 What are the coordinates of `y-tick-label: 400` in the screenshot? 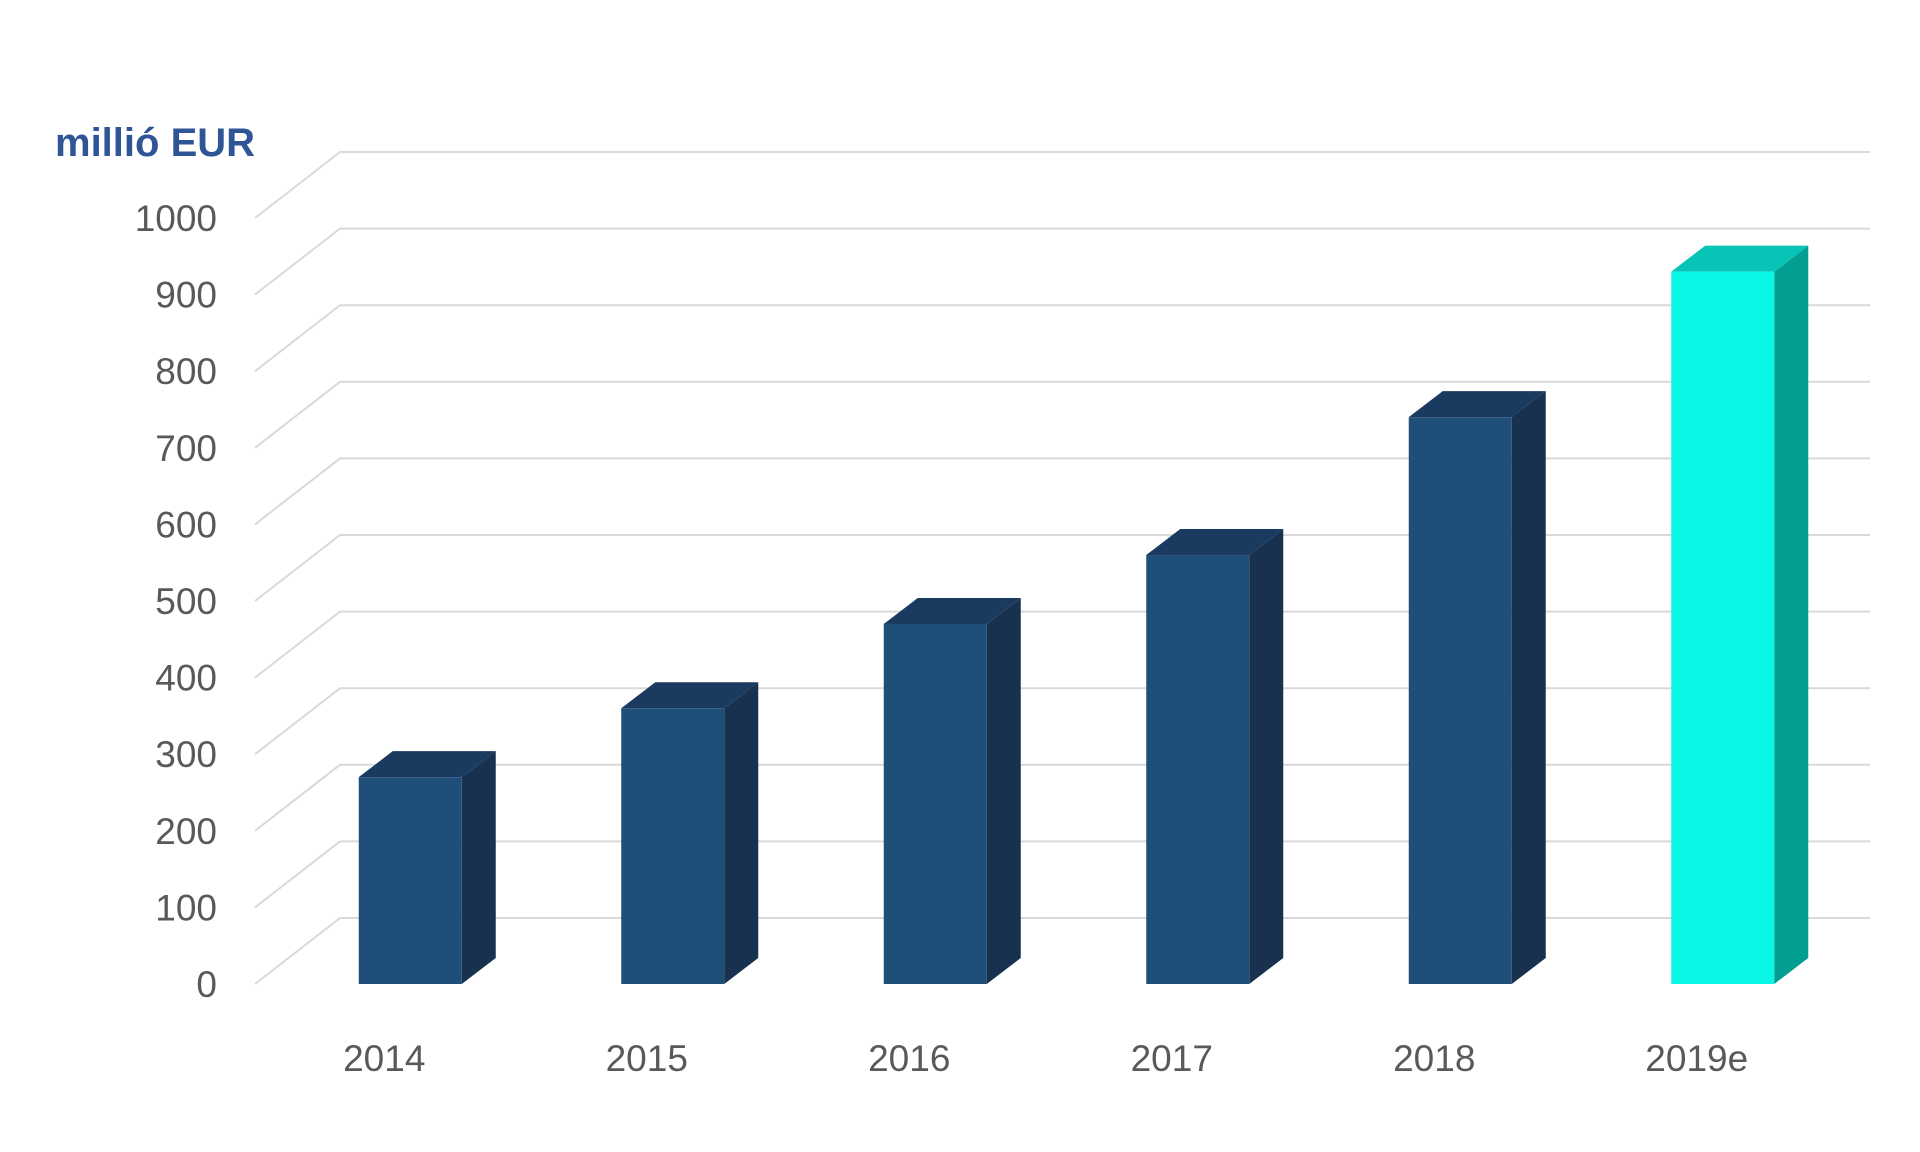 It's located at (186, 678).